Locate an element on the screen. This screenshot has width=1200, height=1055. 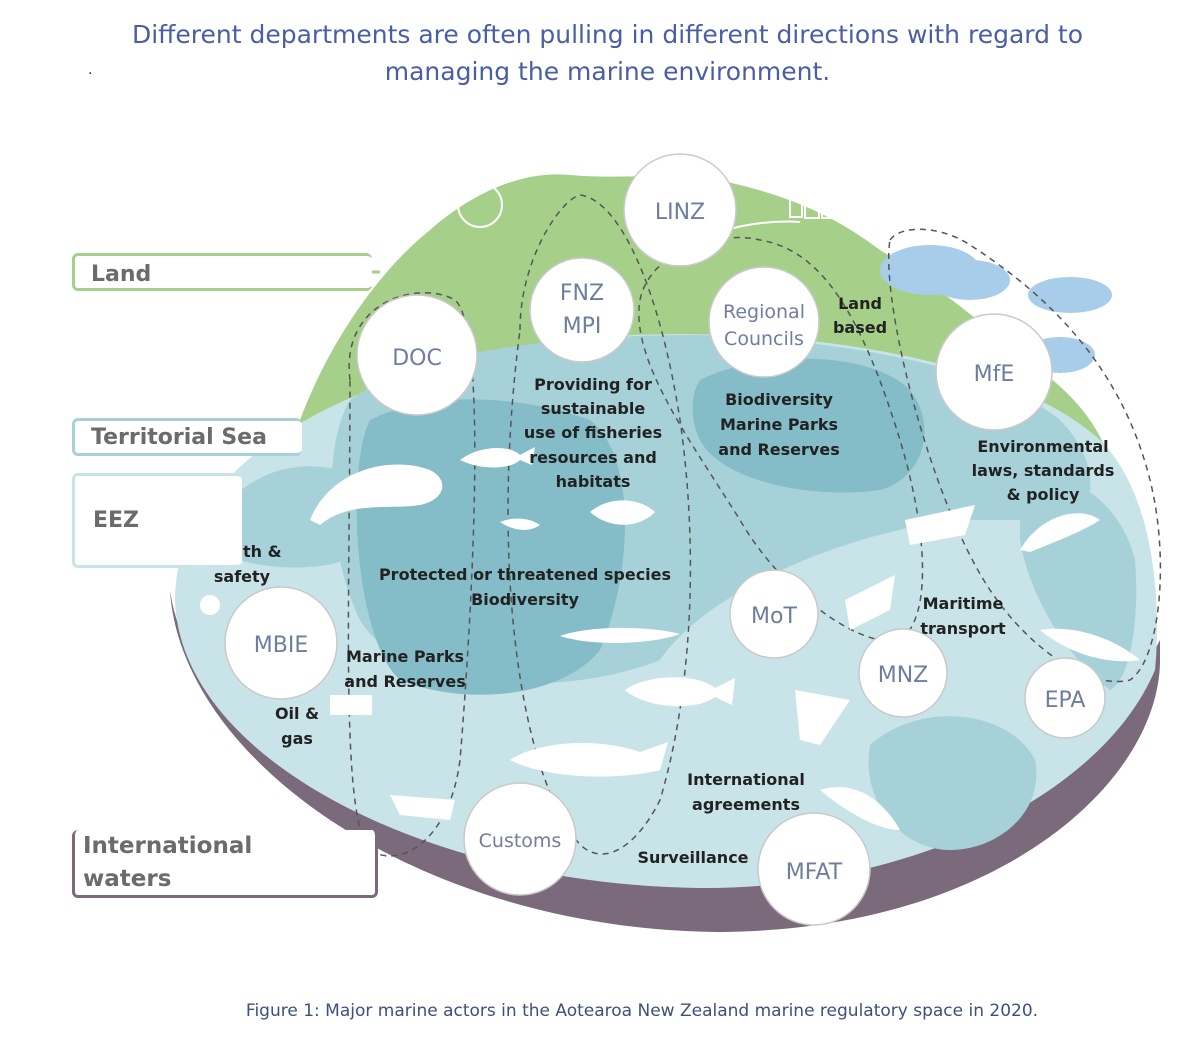
actor-customs: Customs is located at coordinates (520, 841).